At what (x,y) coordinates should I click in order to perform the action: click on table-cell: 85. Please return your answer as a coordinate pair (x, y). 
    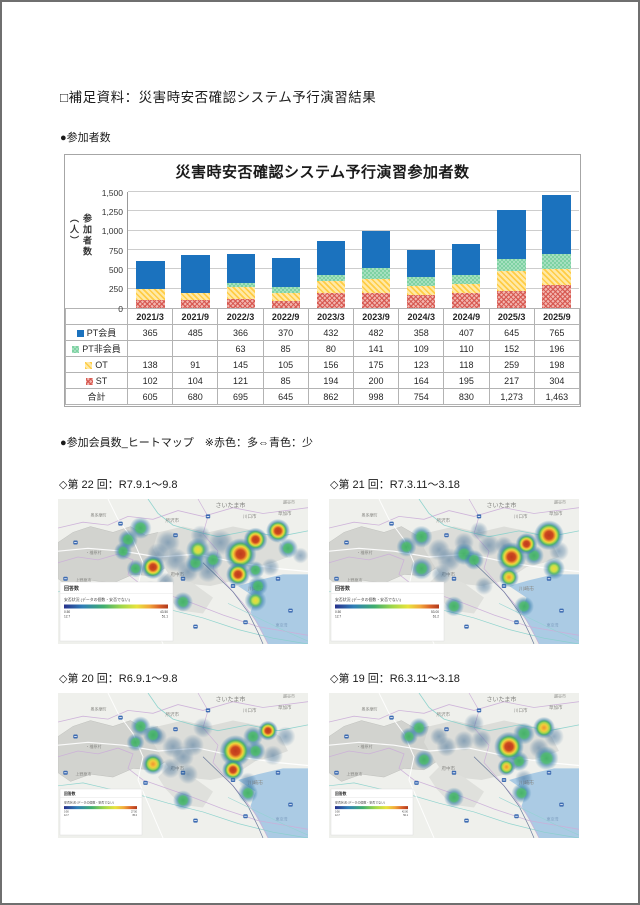
    Looking at the image, I should click on (285, 348).